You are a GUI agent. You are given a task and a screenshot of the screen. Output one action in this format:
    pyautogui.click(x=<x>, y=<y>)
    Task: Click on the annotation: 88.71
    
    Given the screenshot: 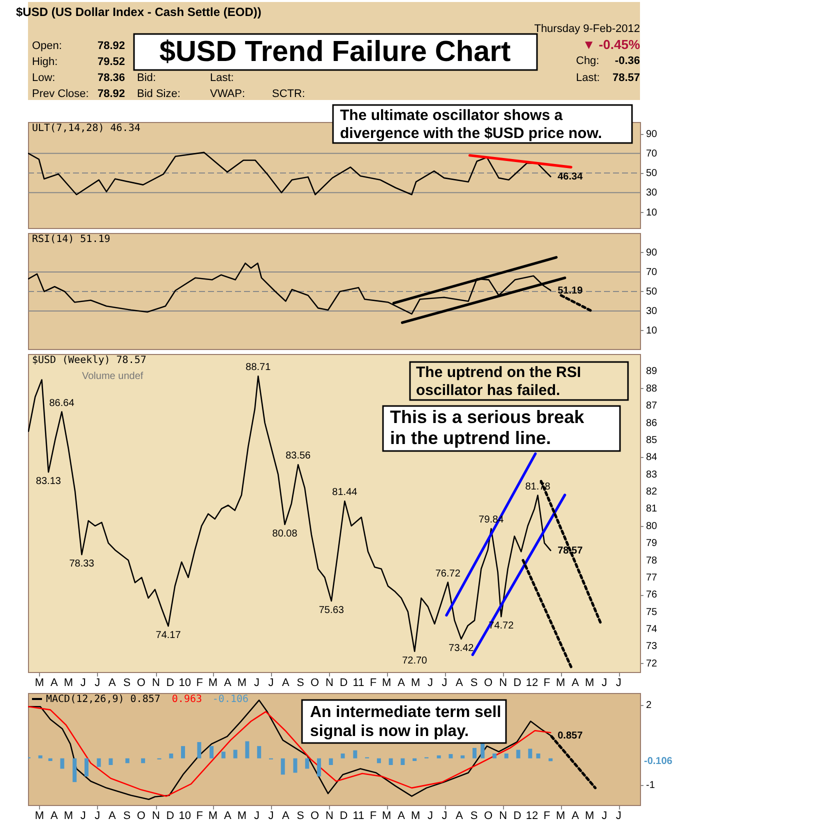 What is the action you would take?
    pyautogui.click(x=259, y=368)
    